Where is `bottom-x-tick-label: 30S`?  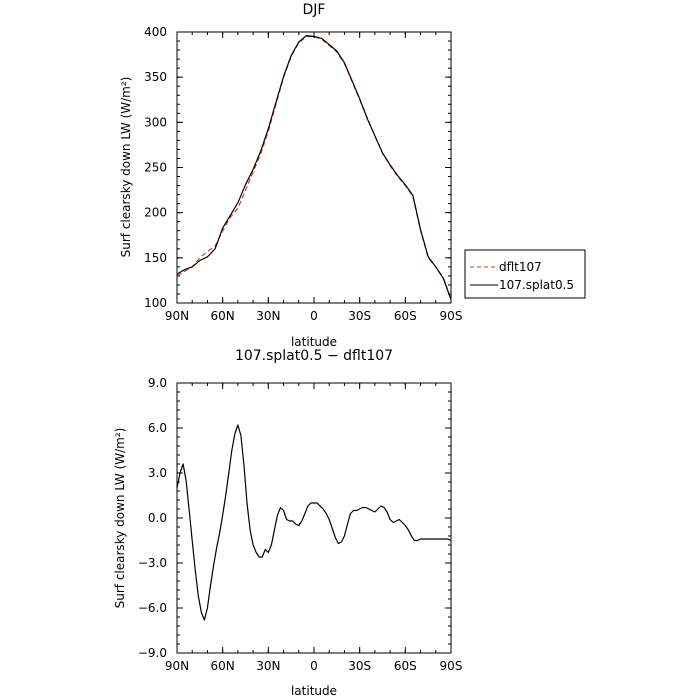 bottom-x-tick-label: 30S is located at coordinates (359, 666).